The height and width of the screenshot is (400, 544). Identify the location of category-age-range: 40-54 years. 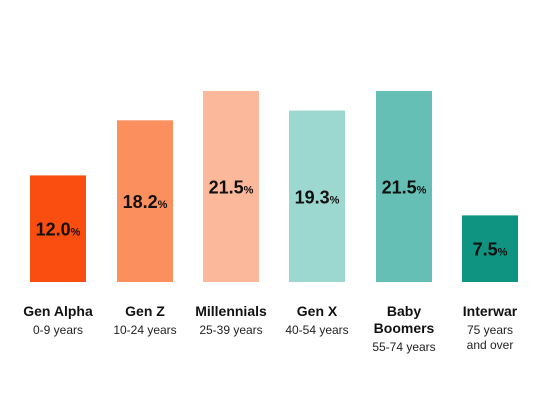
(316, 330).